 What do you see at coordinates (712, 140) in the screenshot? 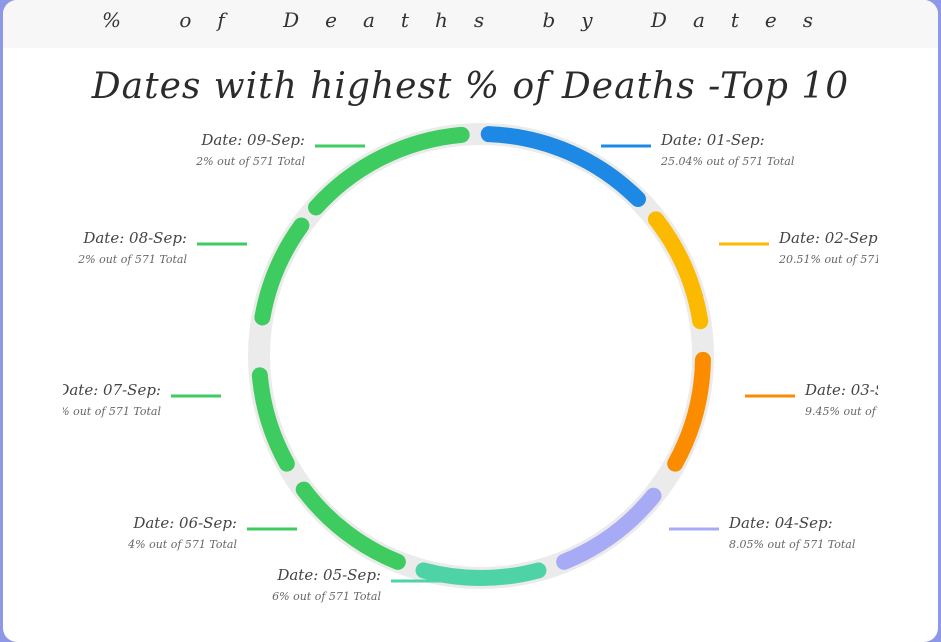
I see `slice-label: Date: 01-Sep:` at bounding box center [712, 140].